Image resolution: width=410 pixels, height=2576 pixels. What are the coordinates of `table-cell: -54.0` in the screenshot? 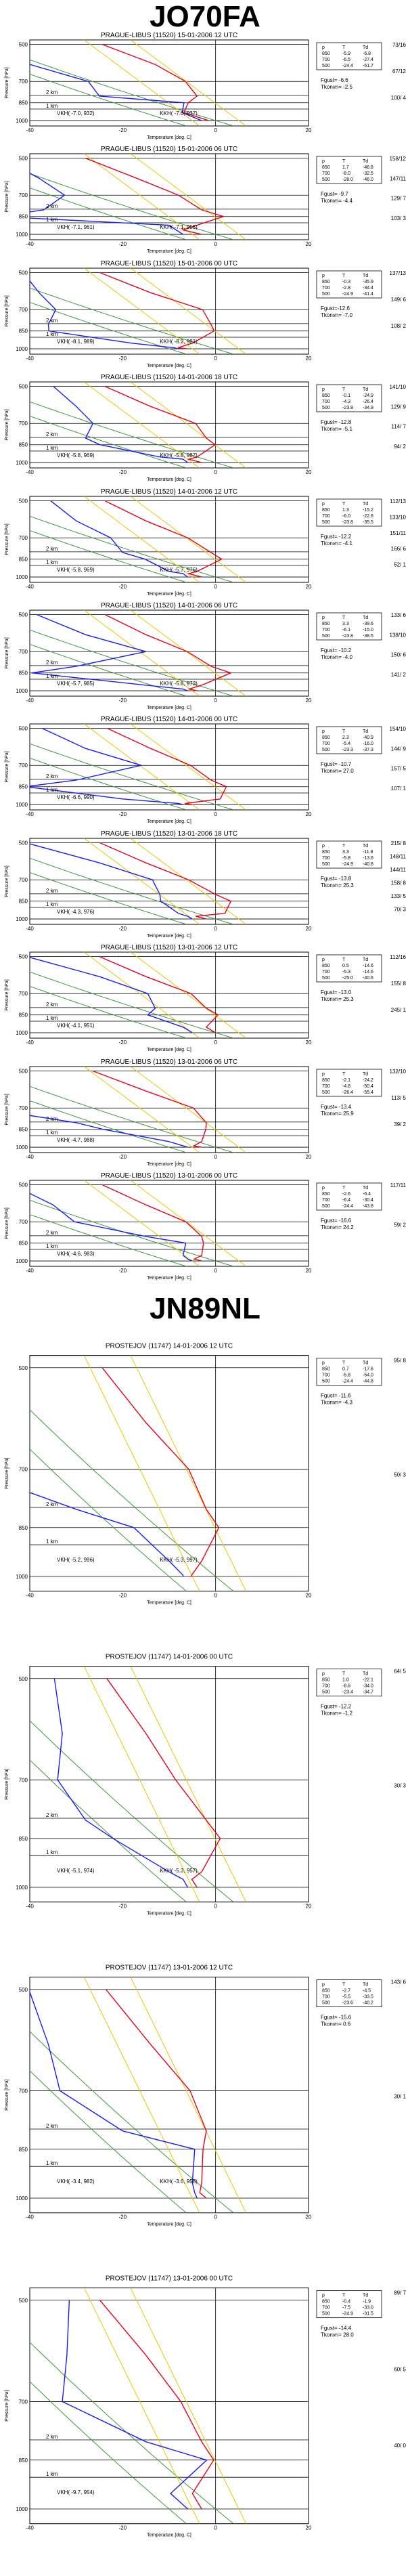 It's located at (368, 1375).